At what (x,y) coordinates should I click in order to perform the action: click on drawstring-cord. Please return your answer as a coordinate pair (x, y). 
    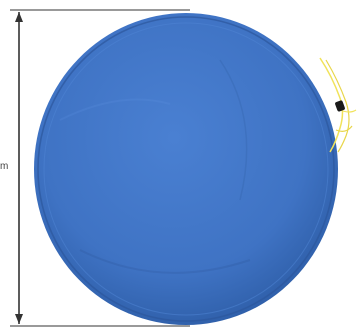
    Looking at the image, I should click on (338, 105).